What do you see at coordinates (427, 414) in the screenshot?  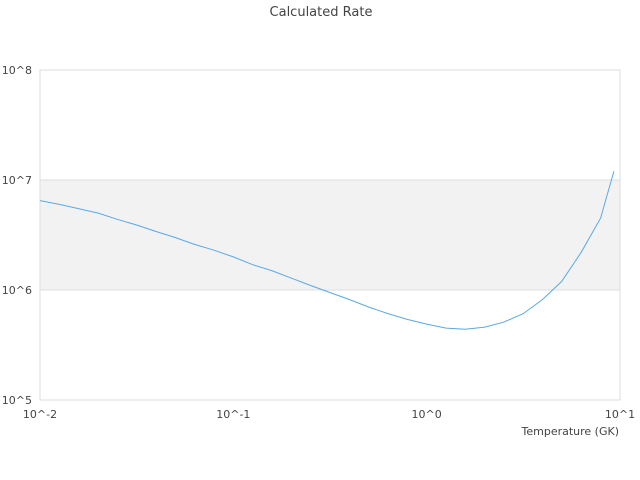 I see `x-tick-label: 10^0` at bounding box center [427, 414].